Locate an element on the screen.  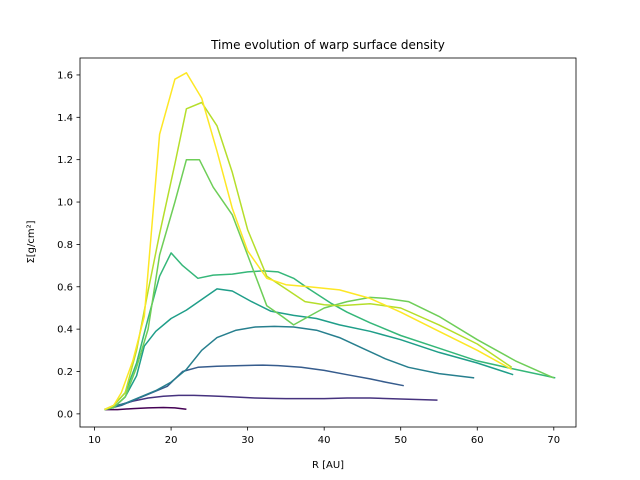
y-tick-label: 1.4 is located at coordinates (65, 118).